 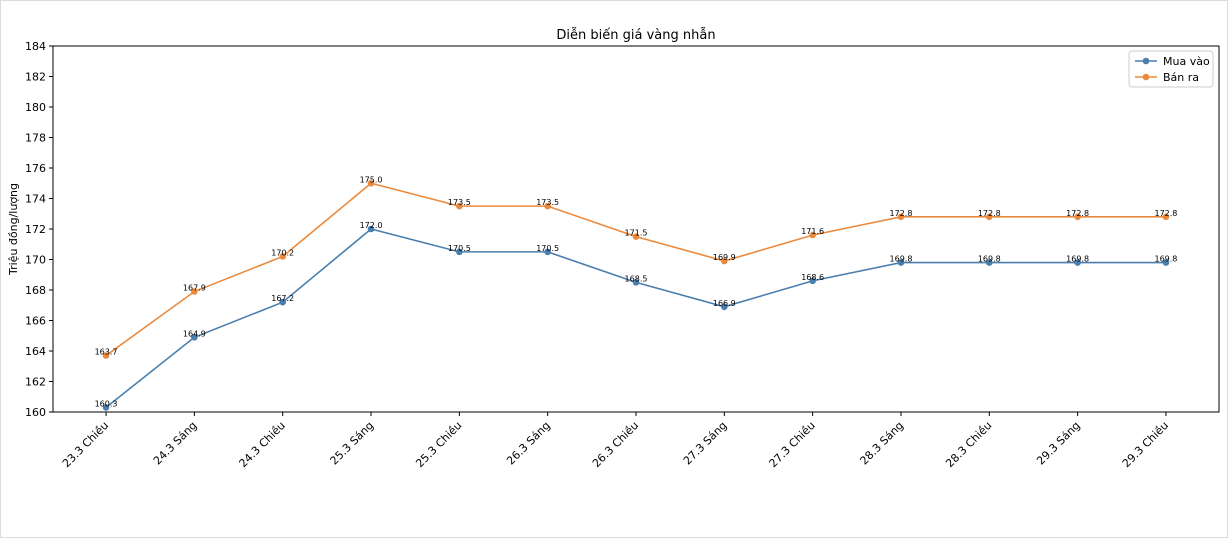 What do you see at coordinates (35, 382) in the screenshot?
I see `y-tick-label: 162` at bounding box center [35, 382].